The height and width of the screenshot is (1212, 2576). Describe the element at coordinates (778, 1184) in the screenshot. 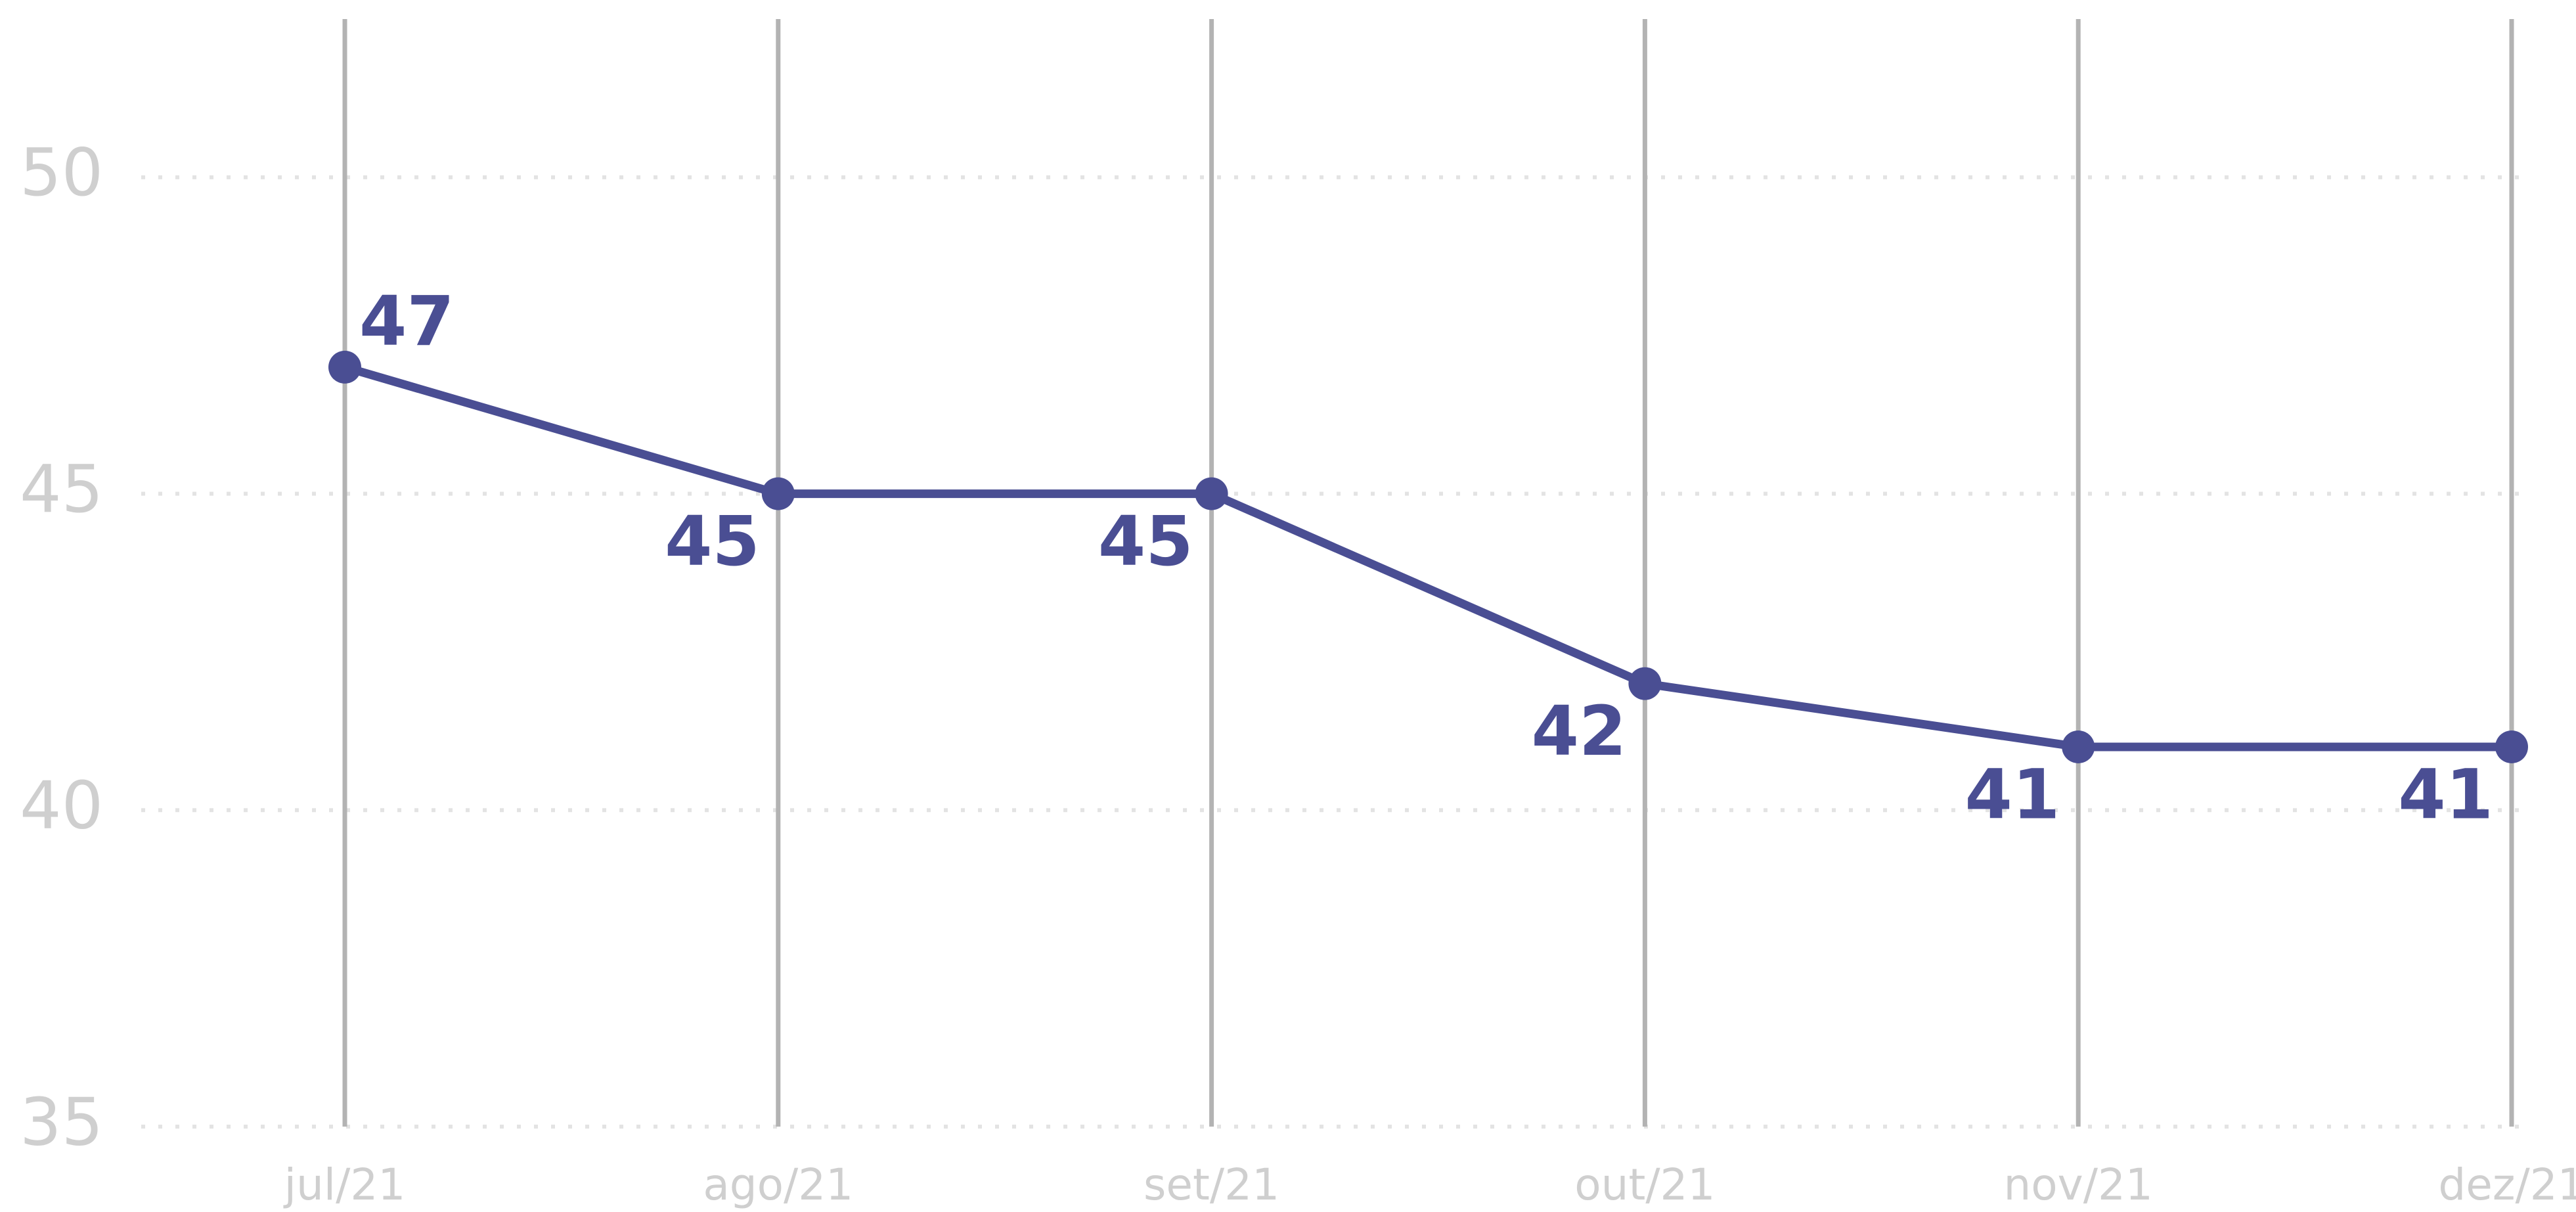

I see `x-tick-label: ago/21` at that location.